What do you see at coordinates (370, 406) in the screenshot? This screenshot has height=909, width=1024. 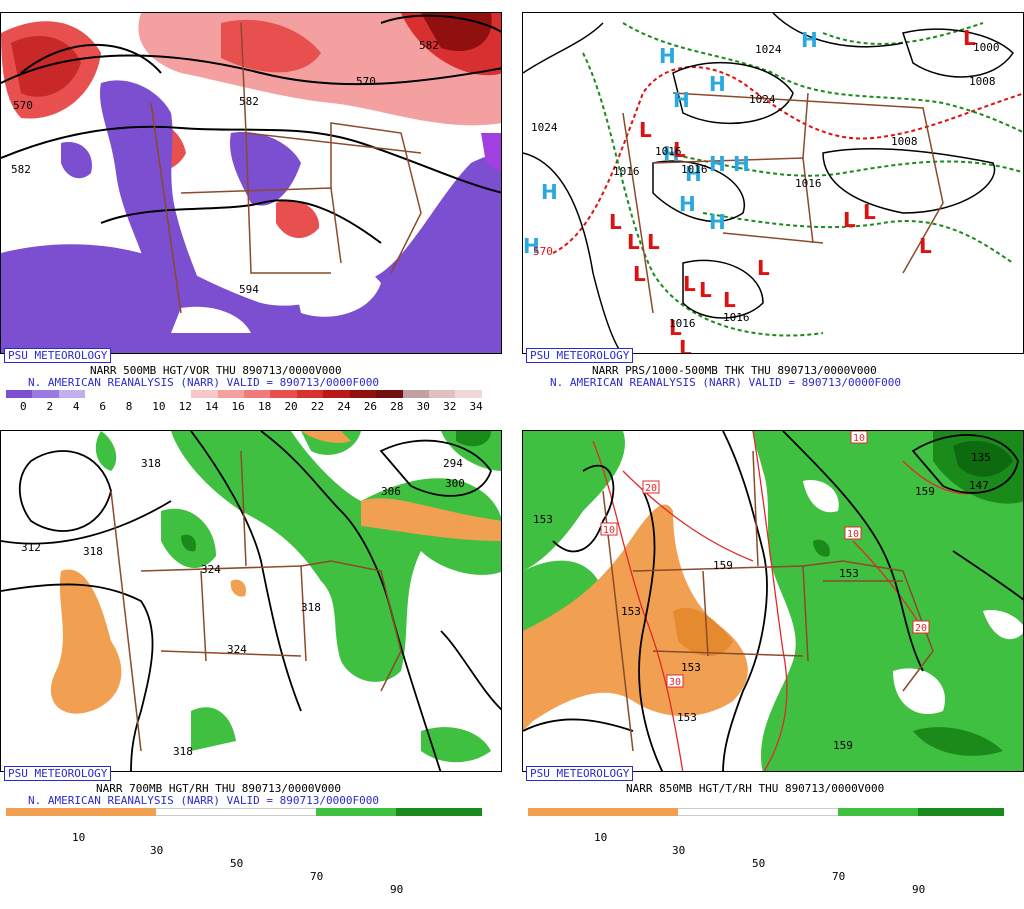 I see `colorbar-tick: 26` at bounding box center [370, 406].